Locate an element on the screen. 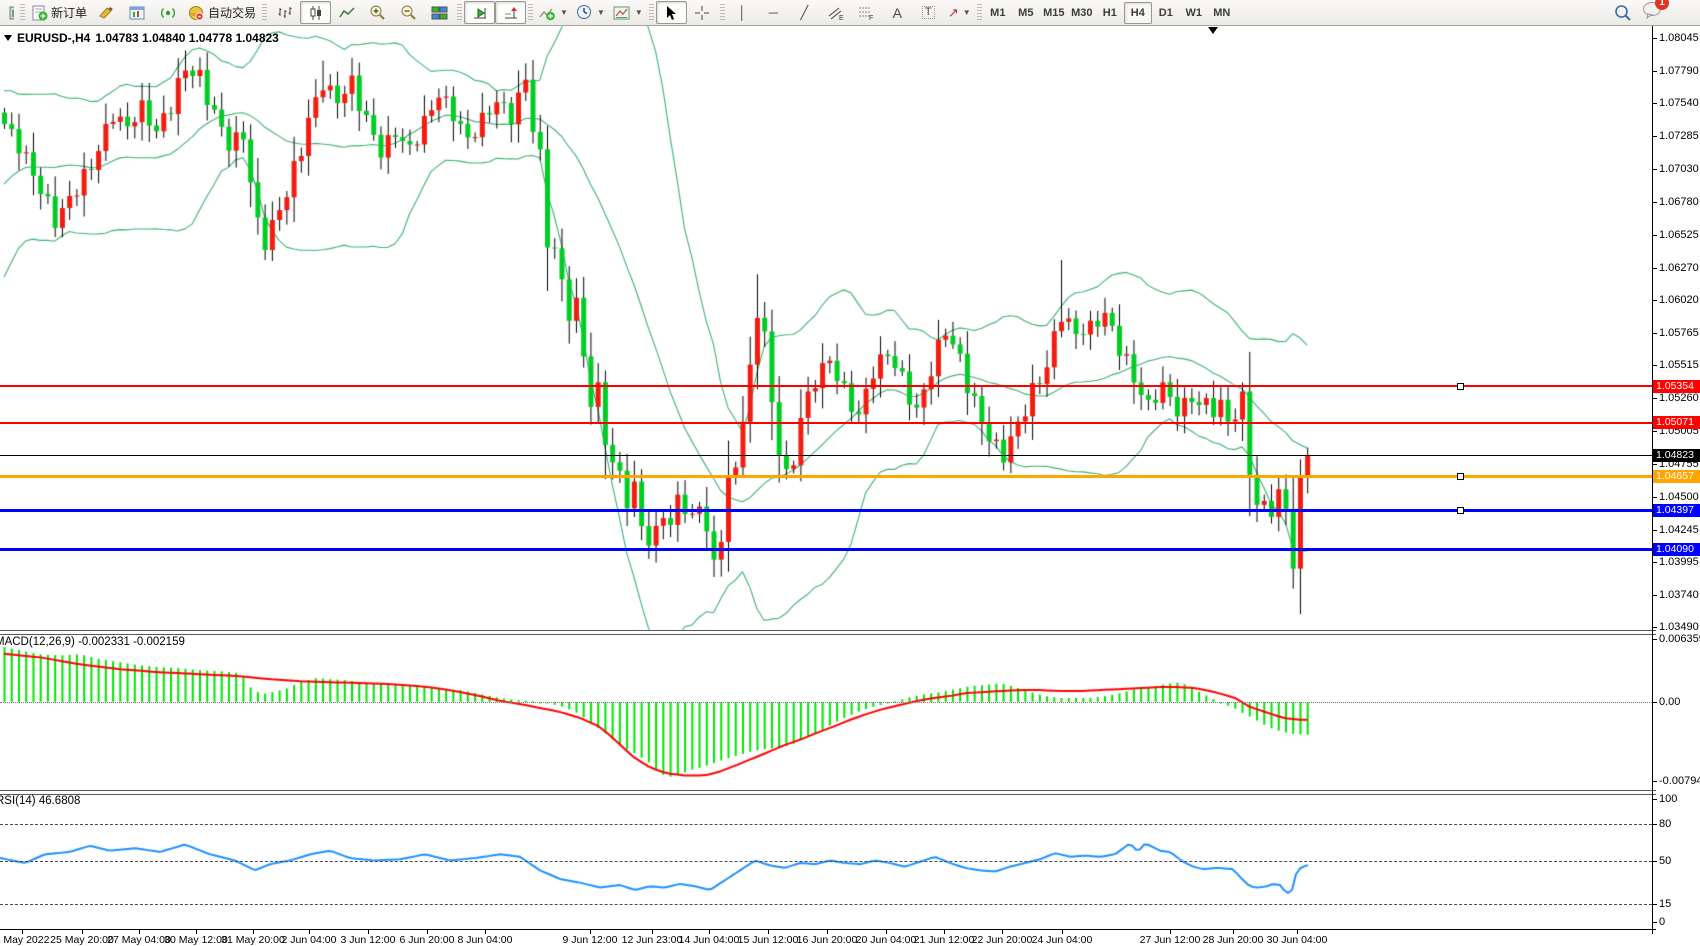  timeframe-button-m5: M5 is located at coordinates (1026, 12).